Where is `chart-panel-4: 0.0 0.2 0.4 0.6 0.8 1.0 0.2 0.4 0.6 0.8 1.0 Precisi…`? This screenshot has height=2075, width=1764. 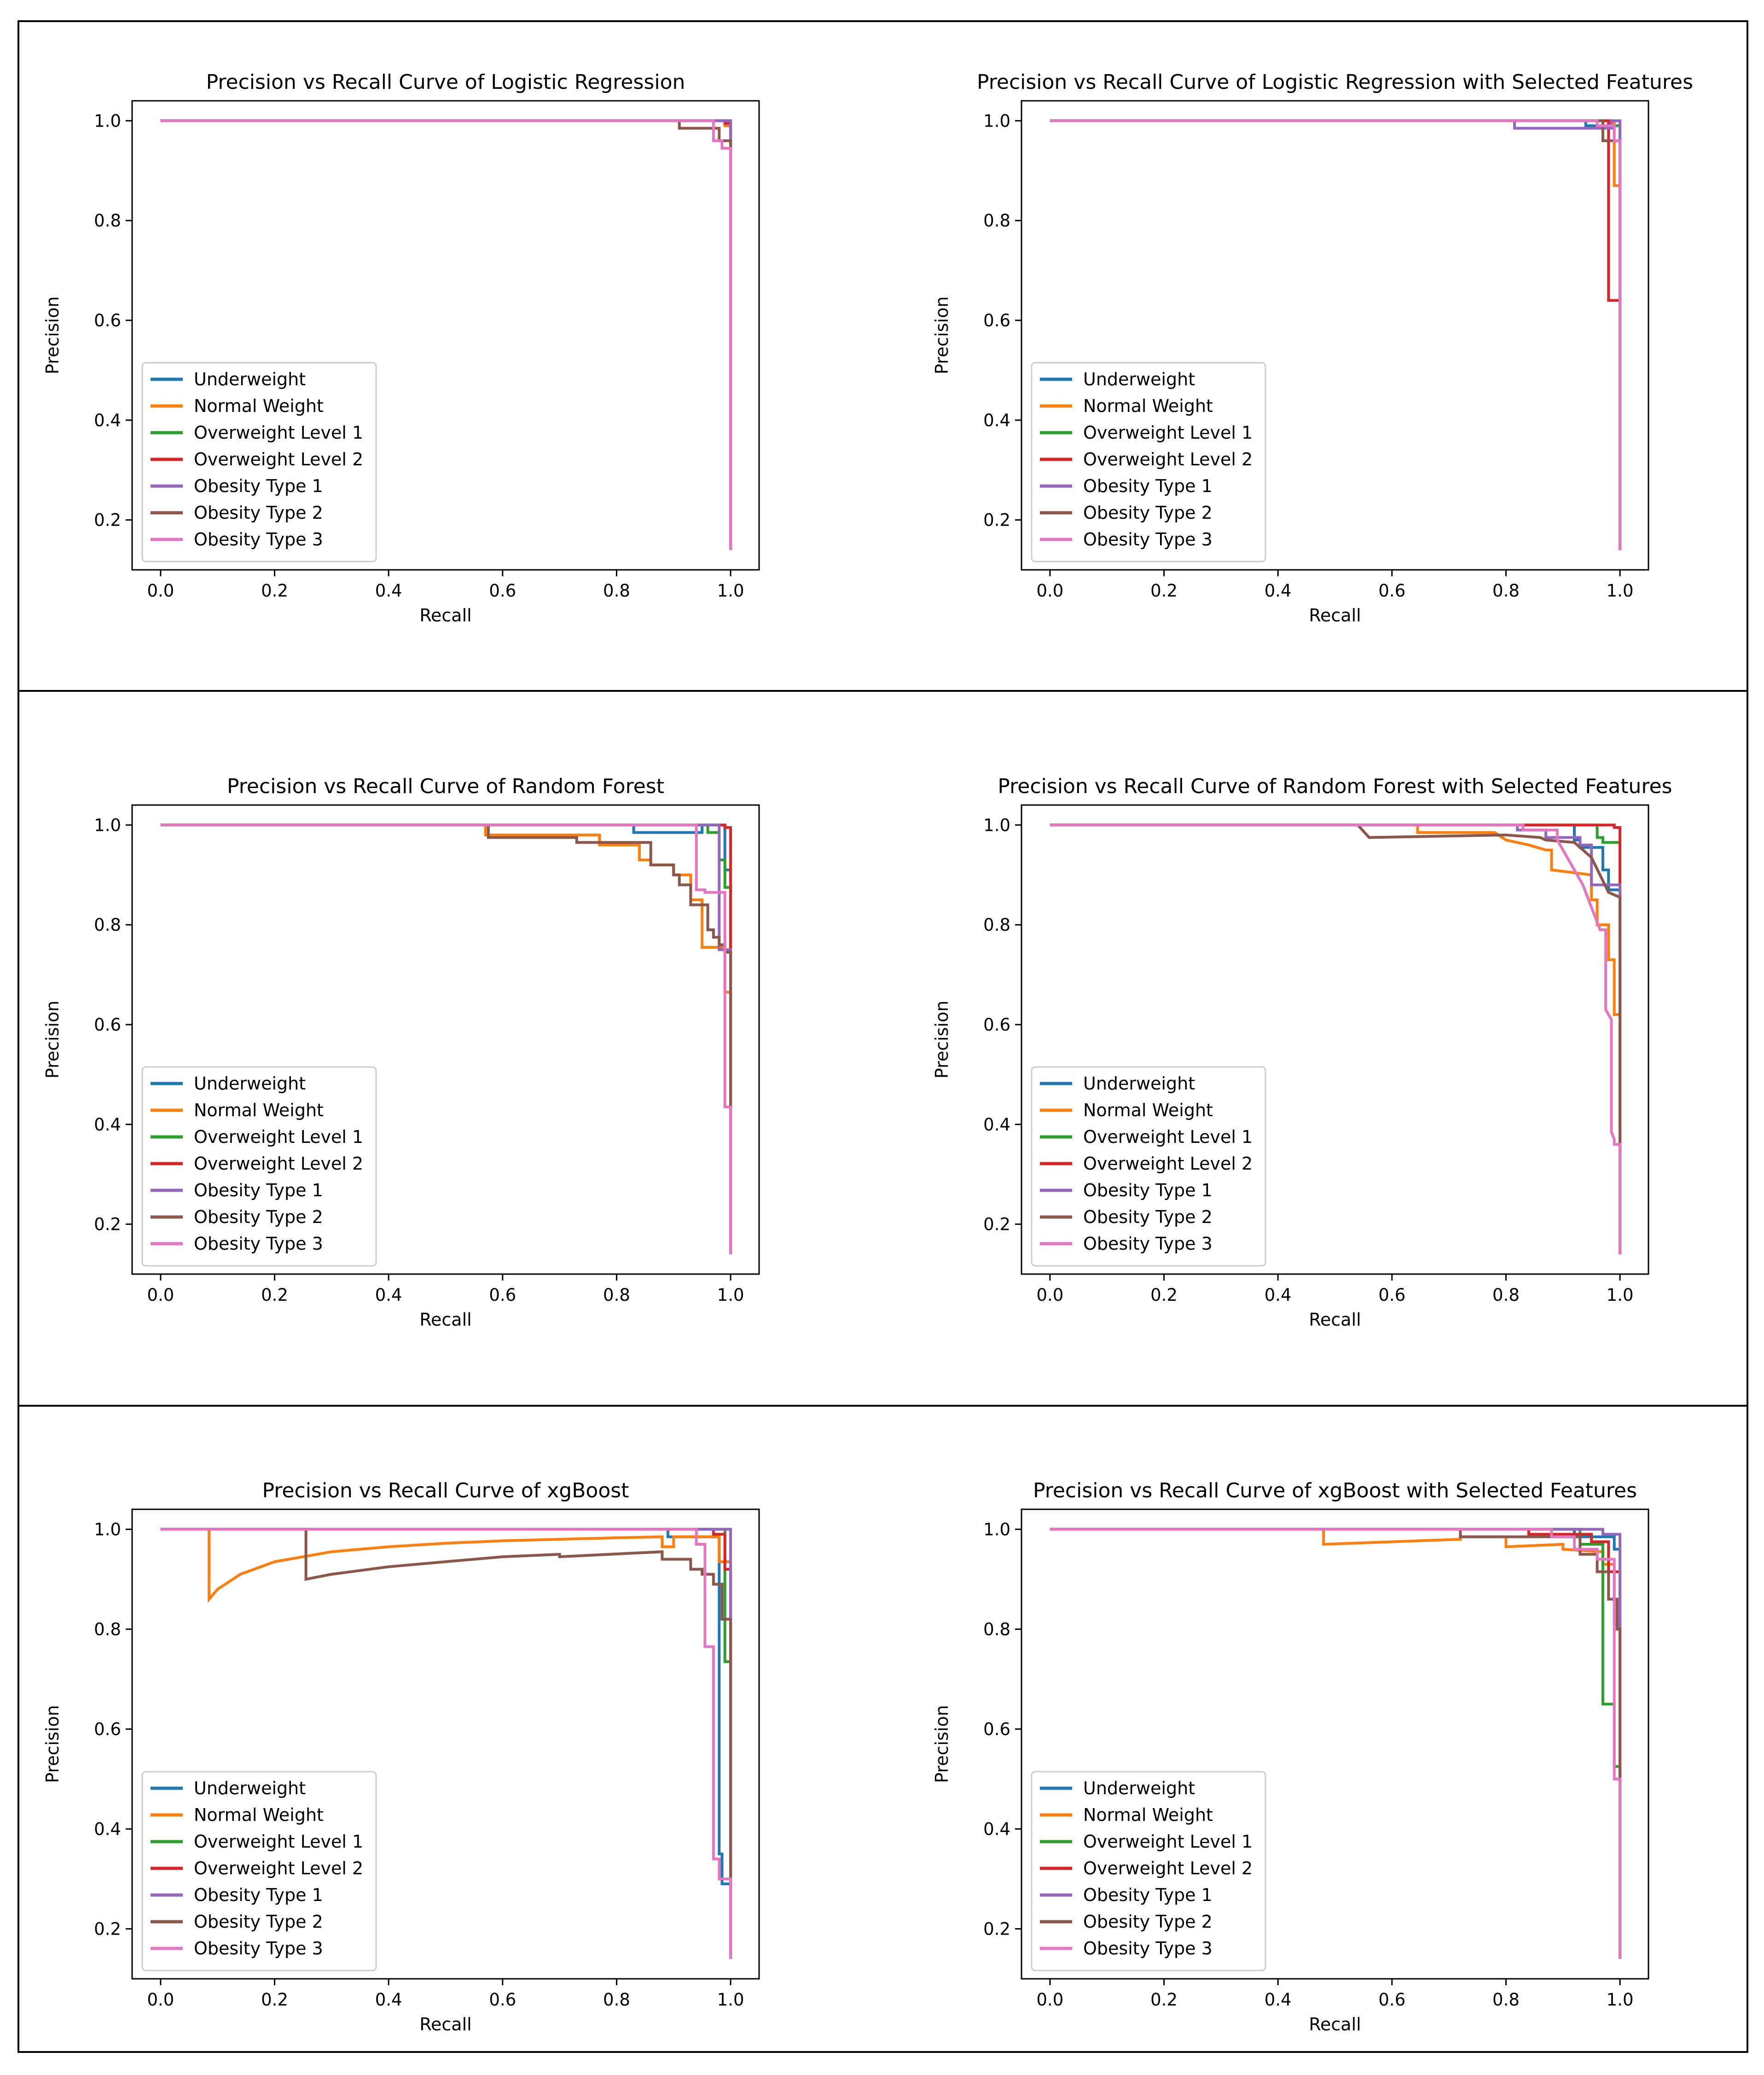 chart-panel-4: 0.0 0.2 0.4 0.6 0.8 1.0 0.2 0.4 0.6 0.8 1.0 Precisi… is located at coordinates (1302, 1052).